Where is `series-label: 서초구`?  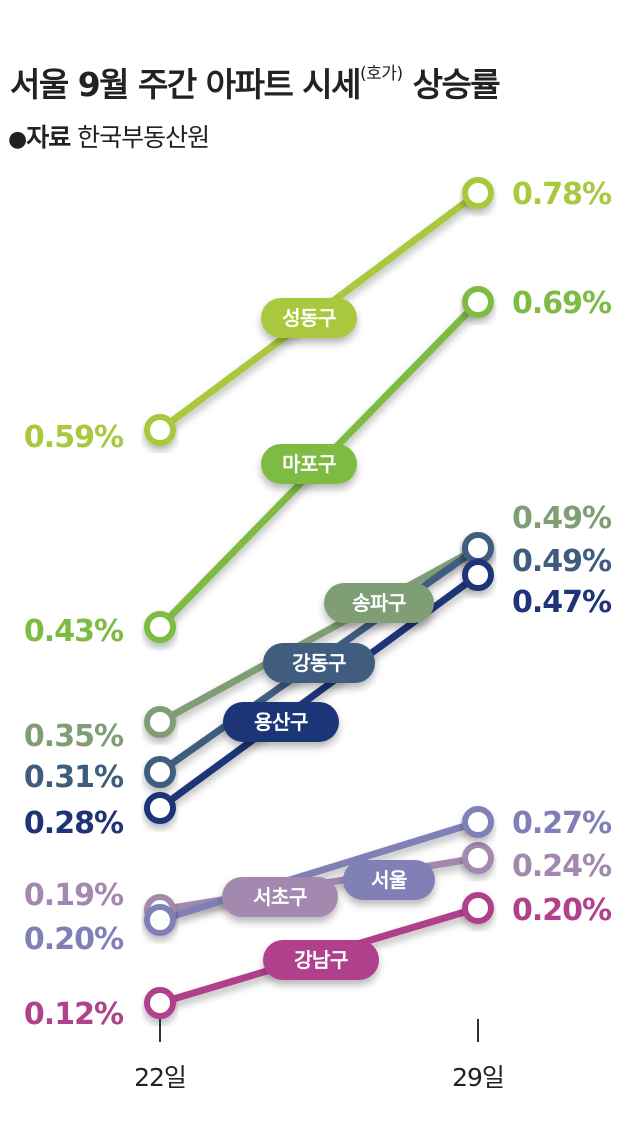 series-label: 서초구 is located at coordinates (280, 897).